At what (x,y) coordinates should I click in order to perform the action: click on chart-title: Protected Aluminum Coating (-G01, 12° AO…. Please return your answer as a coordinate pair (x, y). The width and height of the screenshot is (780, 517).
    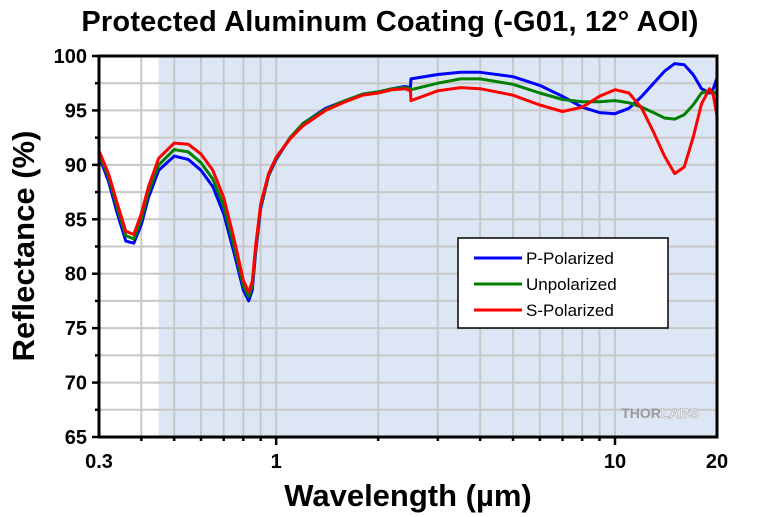
    Looking at the image, I should click on (390, 22).